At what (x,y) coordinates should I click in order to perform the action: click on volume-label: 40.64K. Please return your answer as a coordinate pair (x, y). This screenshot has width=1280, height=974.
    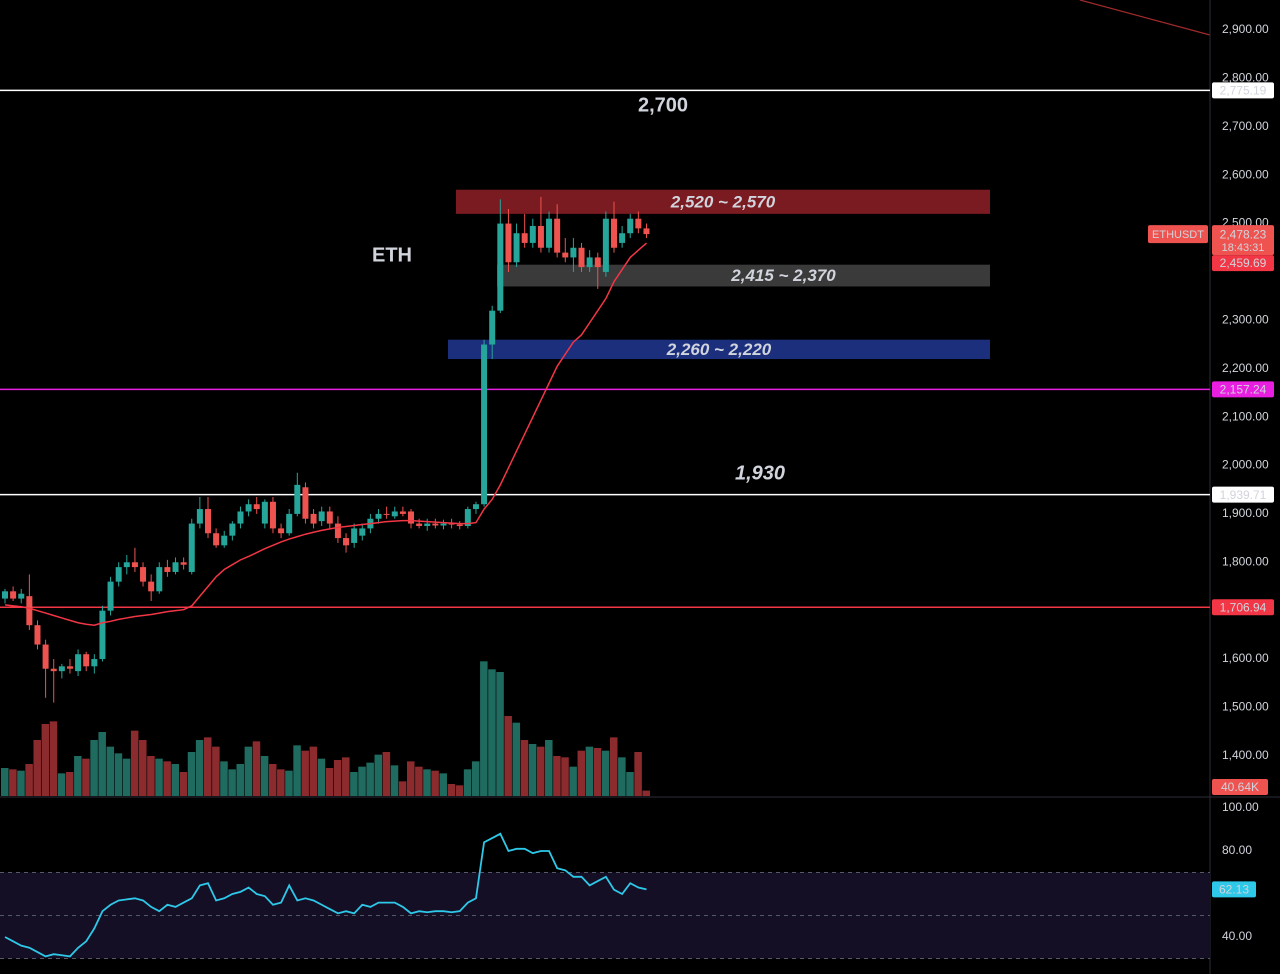
    Looking at the image, I should click on (1240, 787).